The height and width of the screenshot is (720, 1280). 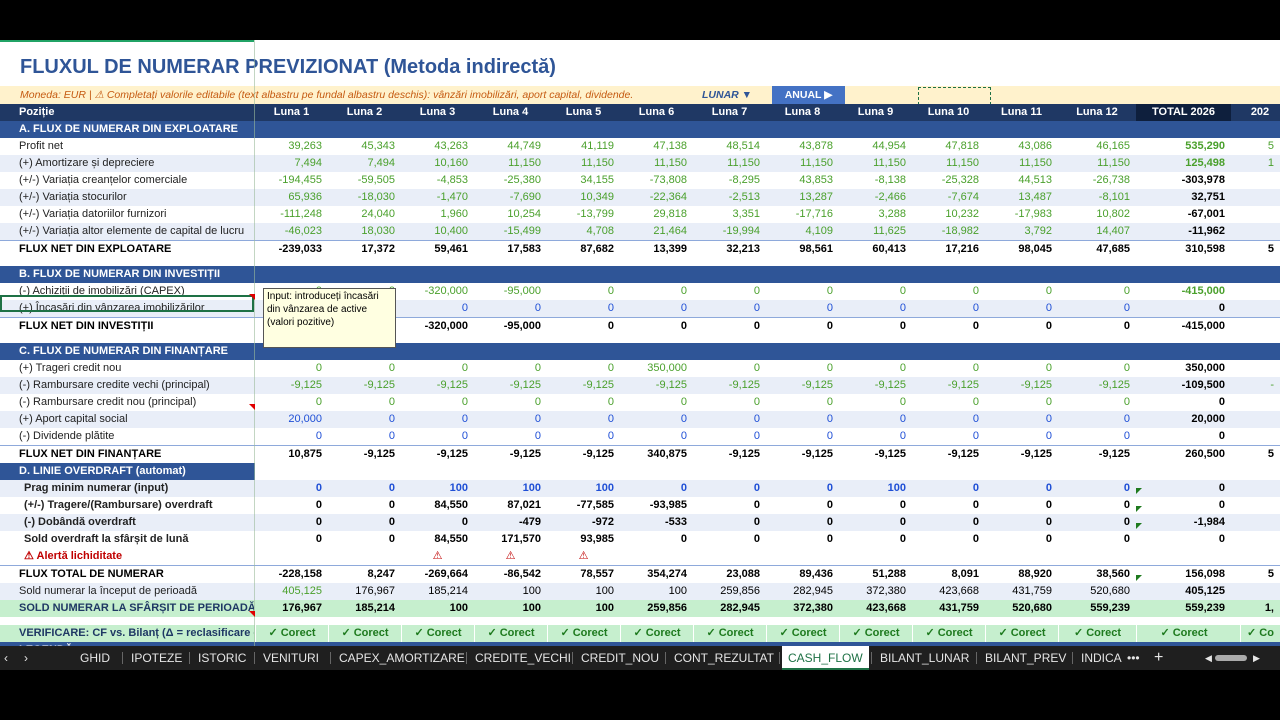 What do you see at coordinates (402, 658) in the screenshot?
I see `tab-capex-amortizare: CAPEX_AMORTIZARE` at bounding box center [402, 658].